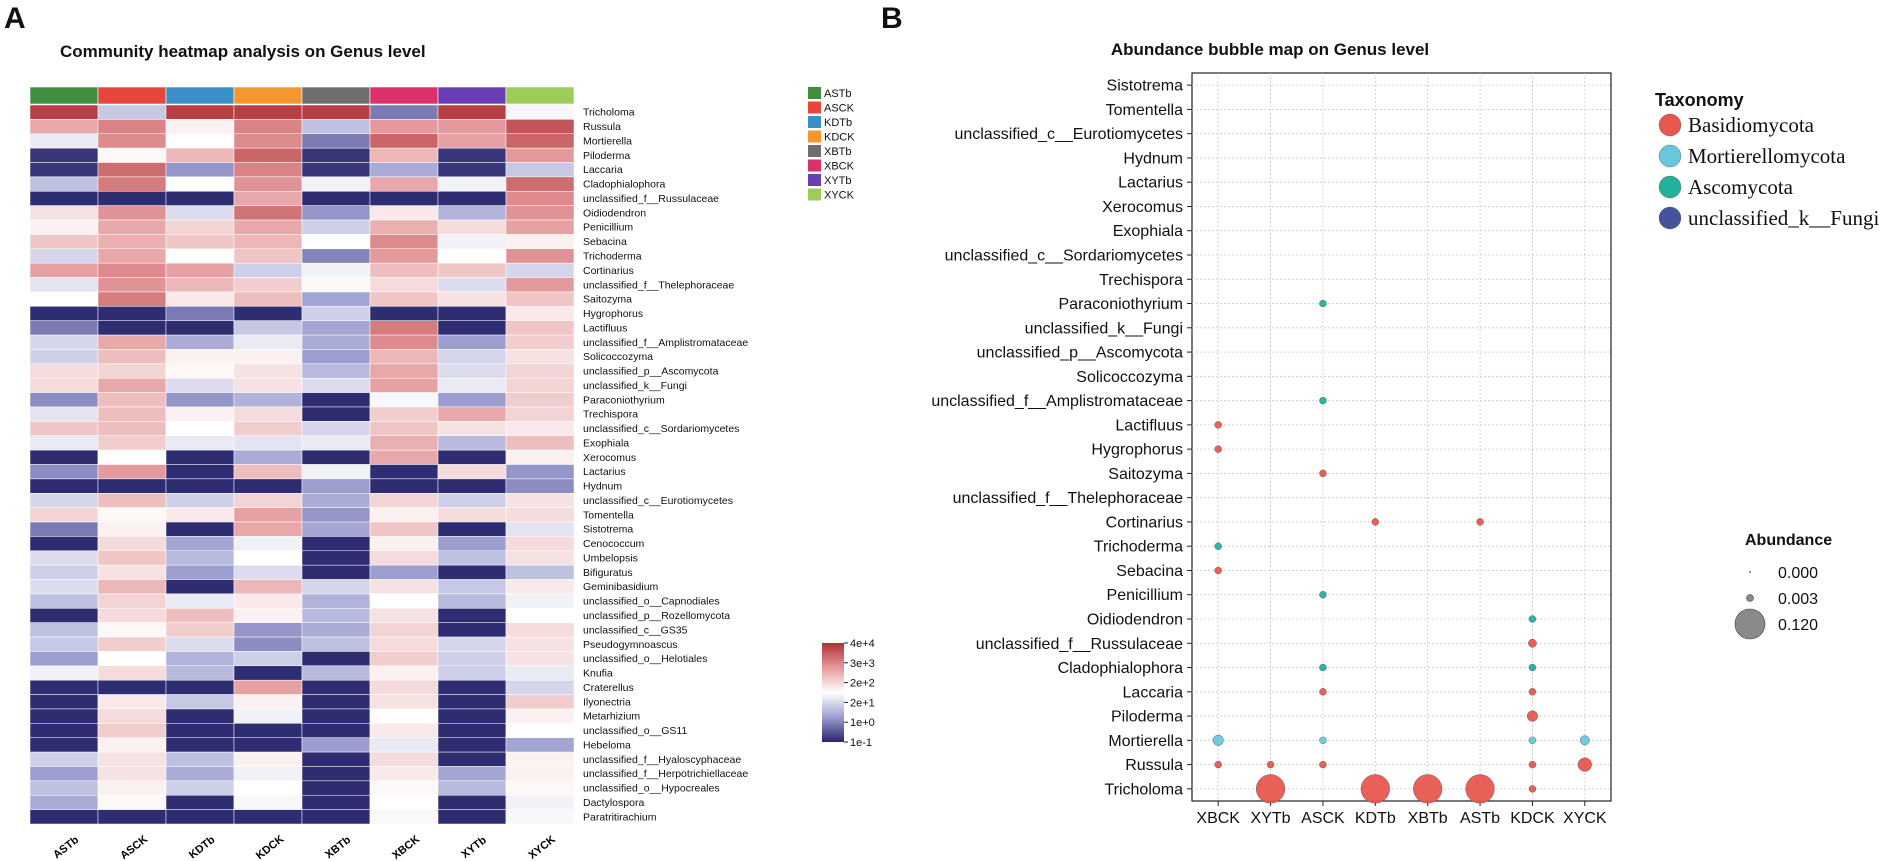  Describe the element at coordinates (1145, 474) in the screenshot. I see `y-tick-label: Saitozyma` at that location.